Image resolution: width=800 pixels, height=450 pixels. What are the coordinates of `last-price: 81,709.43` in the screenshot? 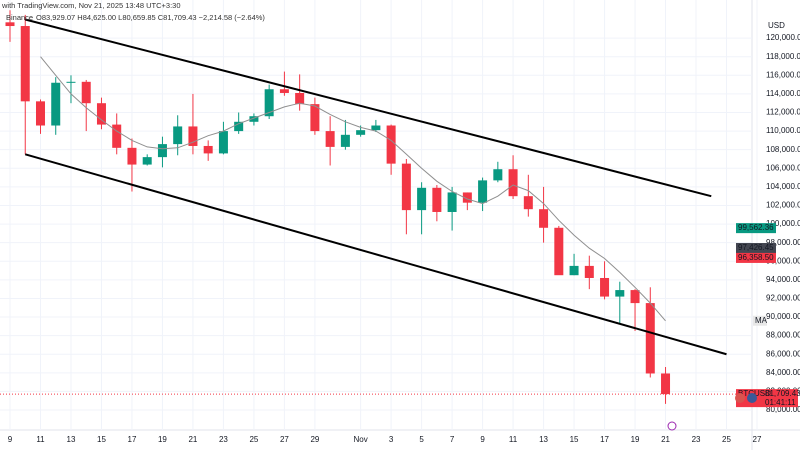 It's located at (782, 393).